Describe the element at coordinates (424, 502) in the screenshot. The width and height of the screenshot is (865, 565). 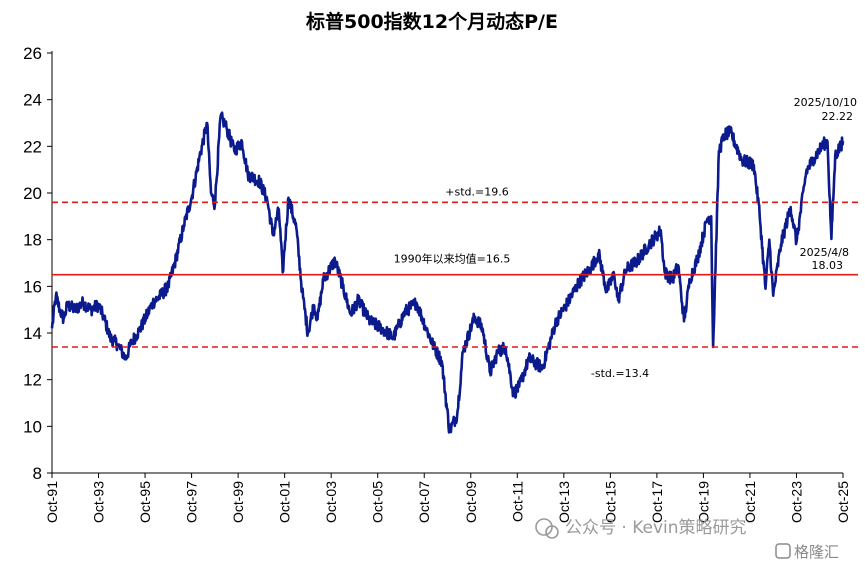
I see `x-tick-label: Oct-07` at that location.